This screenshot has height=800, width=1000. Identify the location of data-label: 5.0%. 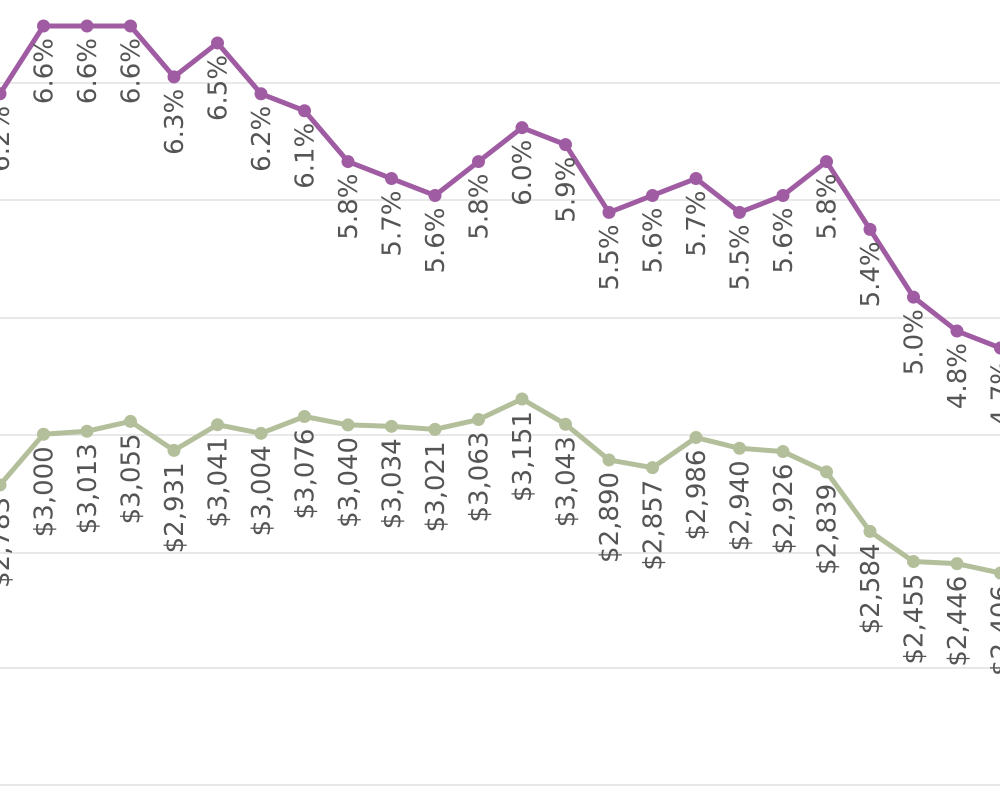
(915, 342).